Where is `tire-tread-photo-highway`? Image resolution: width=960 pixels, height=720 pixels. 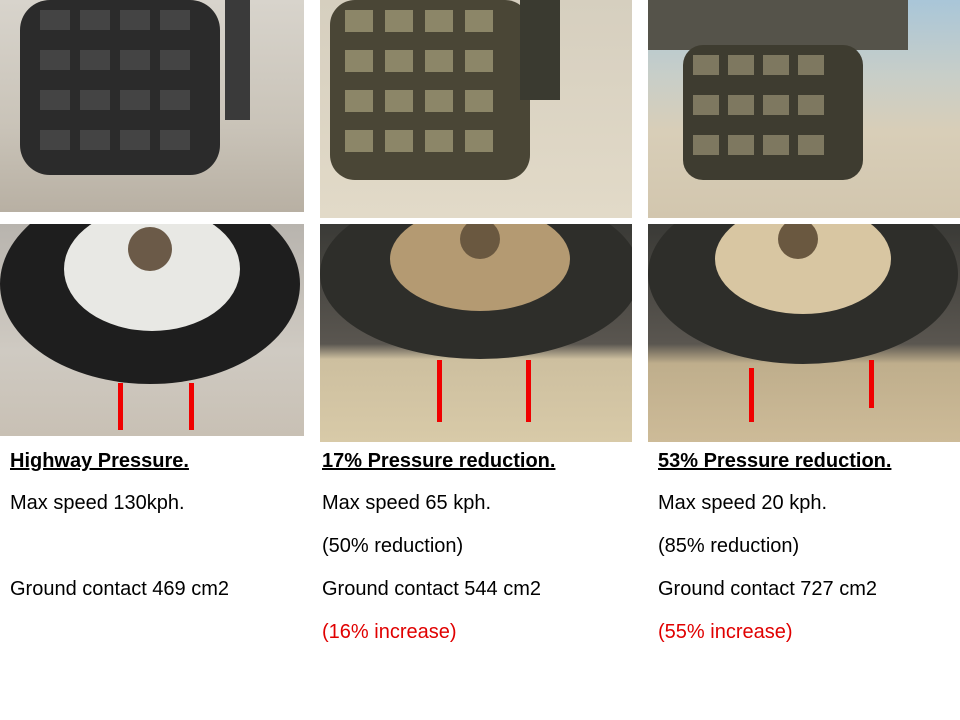
tire-tread-photo-highway is located at coordinates (152, 106).